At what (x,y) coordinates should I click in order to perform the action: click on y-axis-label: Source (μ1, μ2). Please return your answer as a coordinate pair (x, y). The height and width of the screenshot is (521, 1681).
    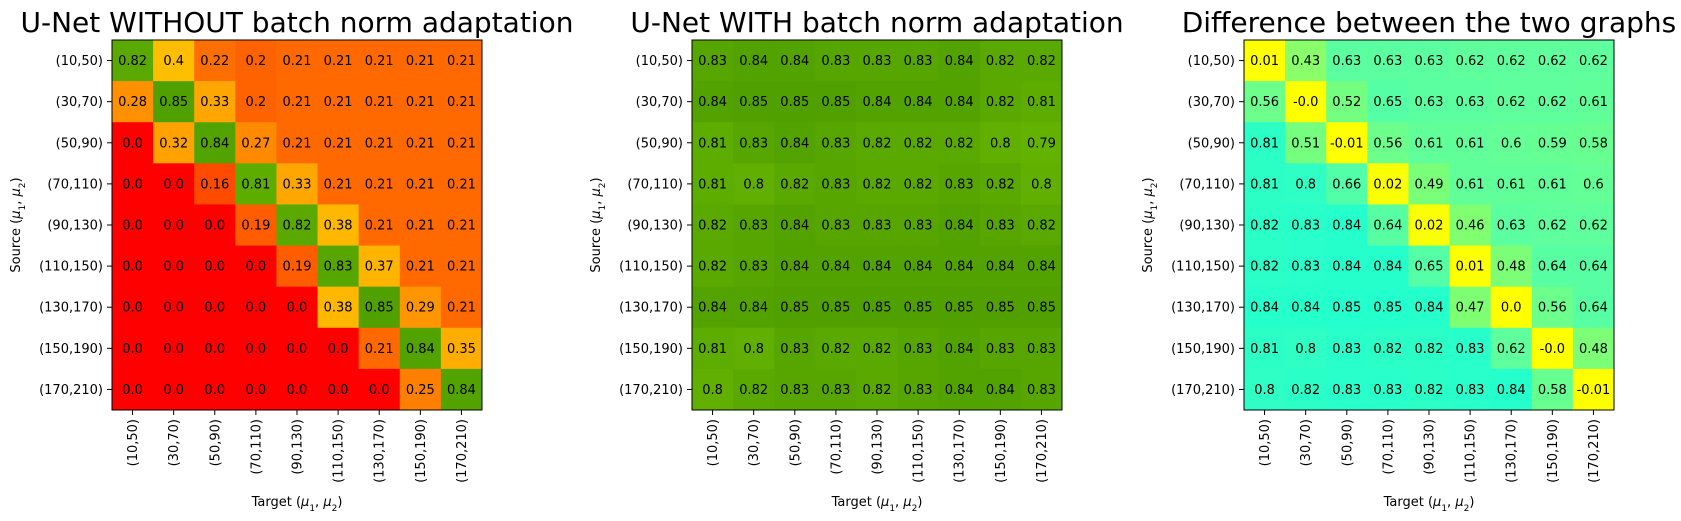
    Looking at the image, I should click on (18, 224).